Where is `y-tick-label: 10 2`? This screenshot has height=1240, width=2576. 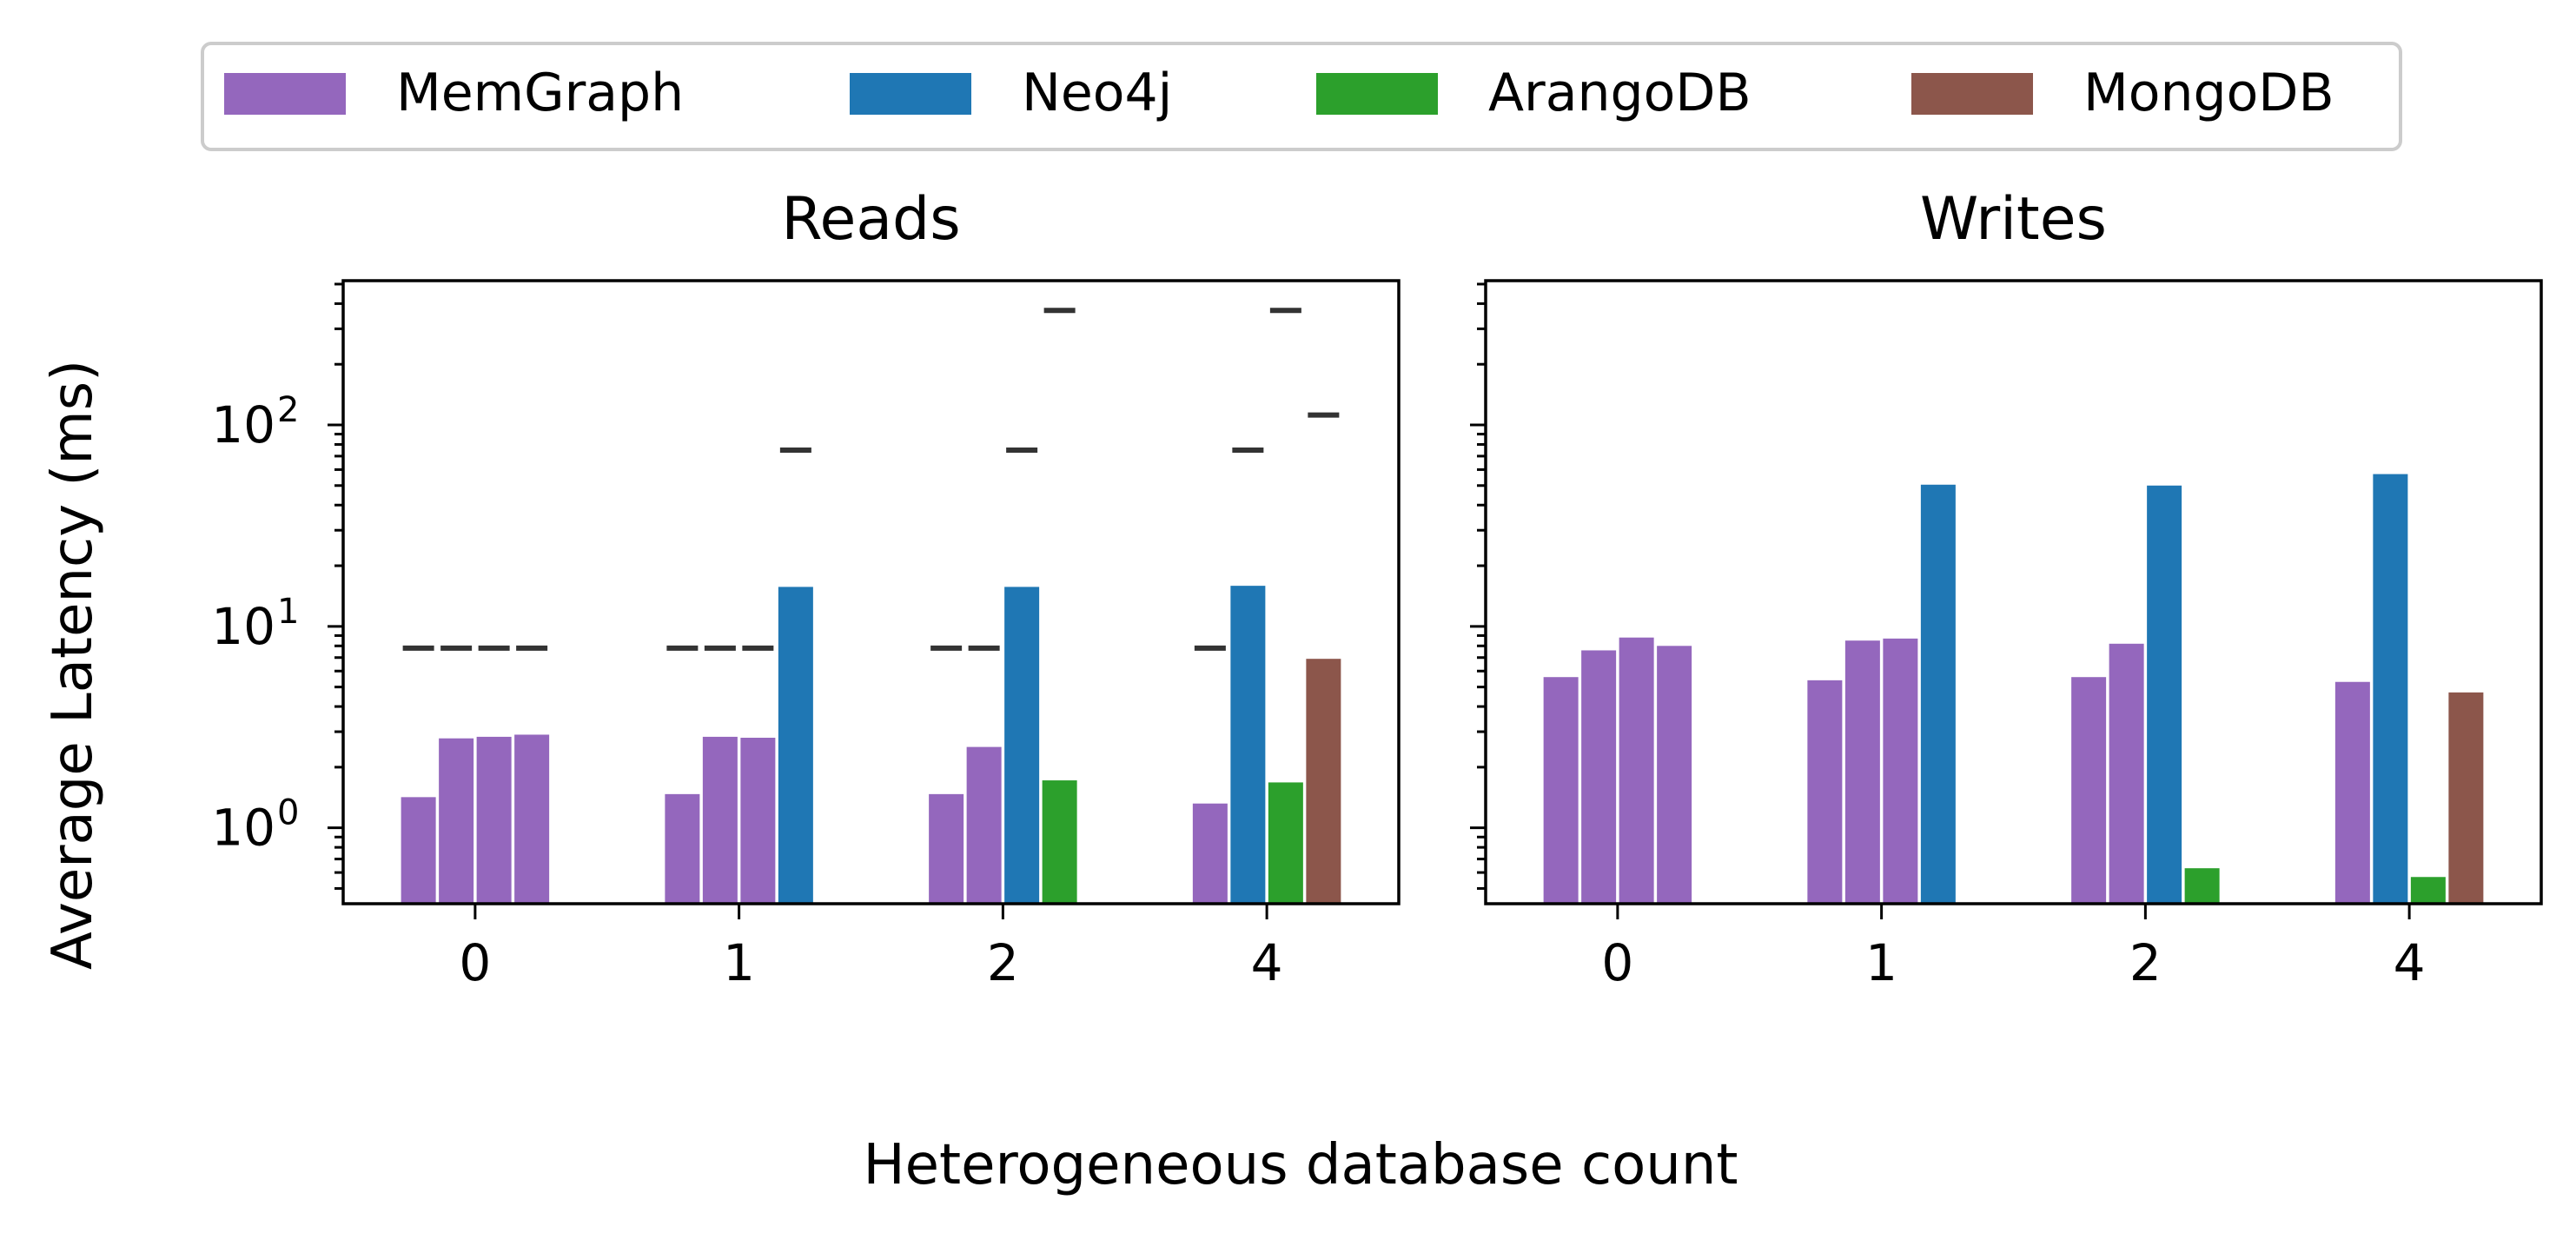
y-tick-label: 10 2 is located at coordinates (255, 422).